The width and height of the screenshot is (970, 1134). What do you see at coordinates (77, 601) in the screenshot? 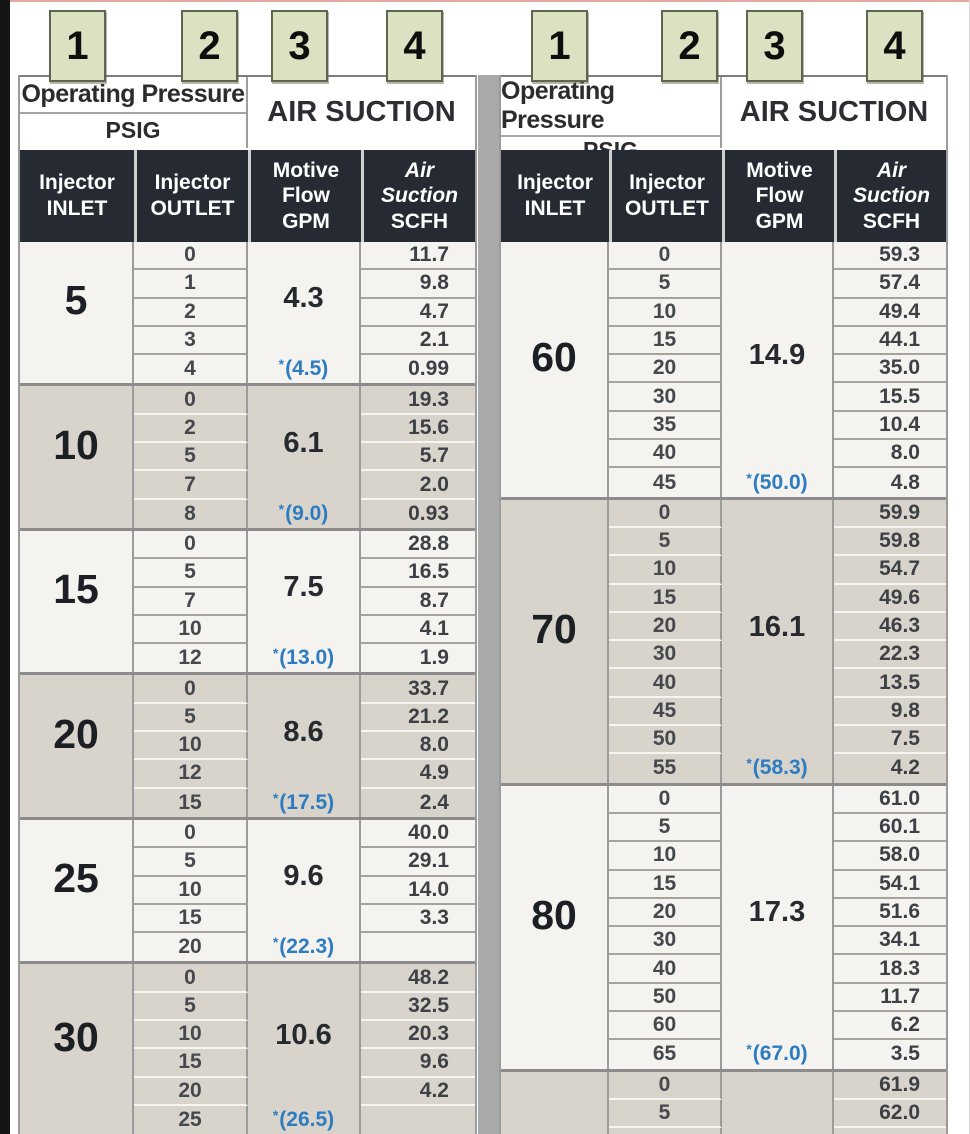
I see `inlet-value: 15` at bounding box center [77, 601].